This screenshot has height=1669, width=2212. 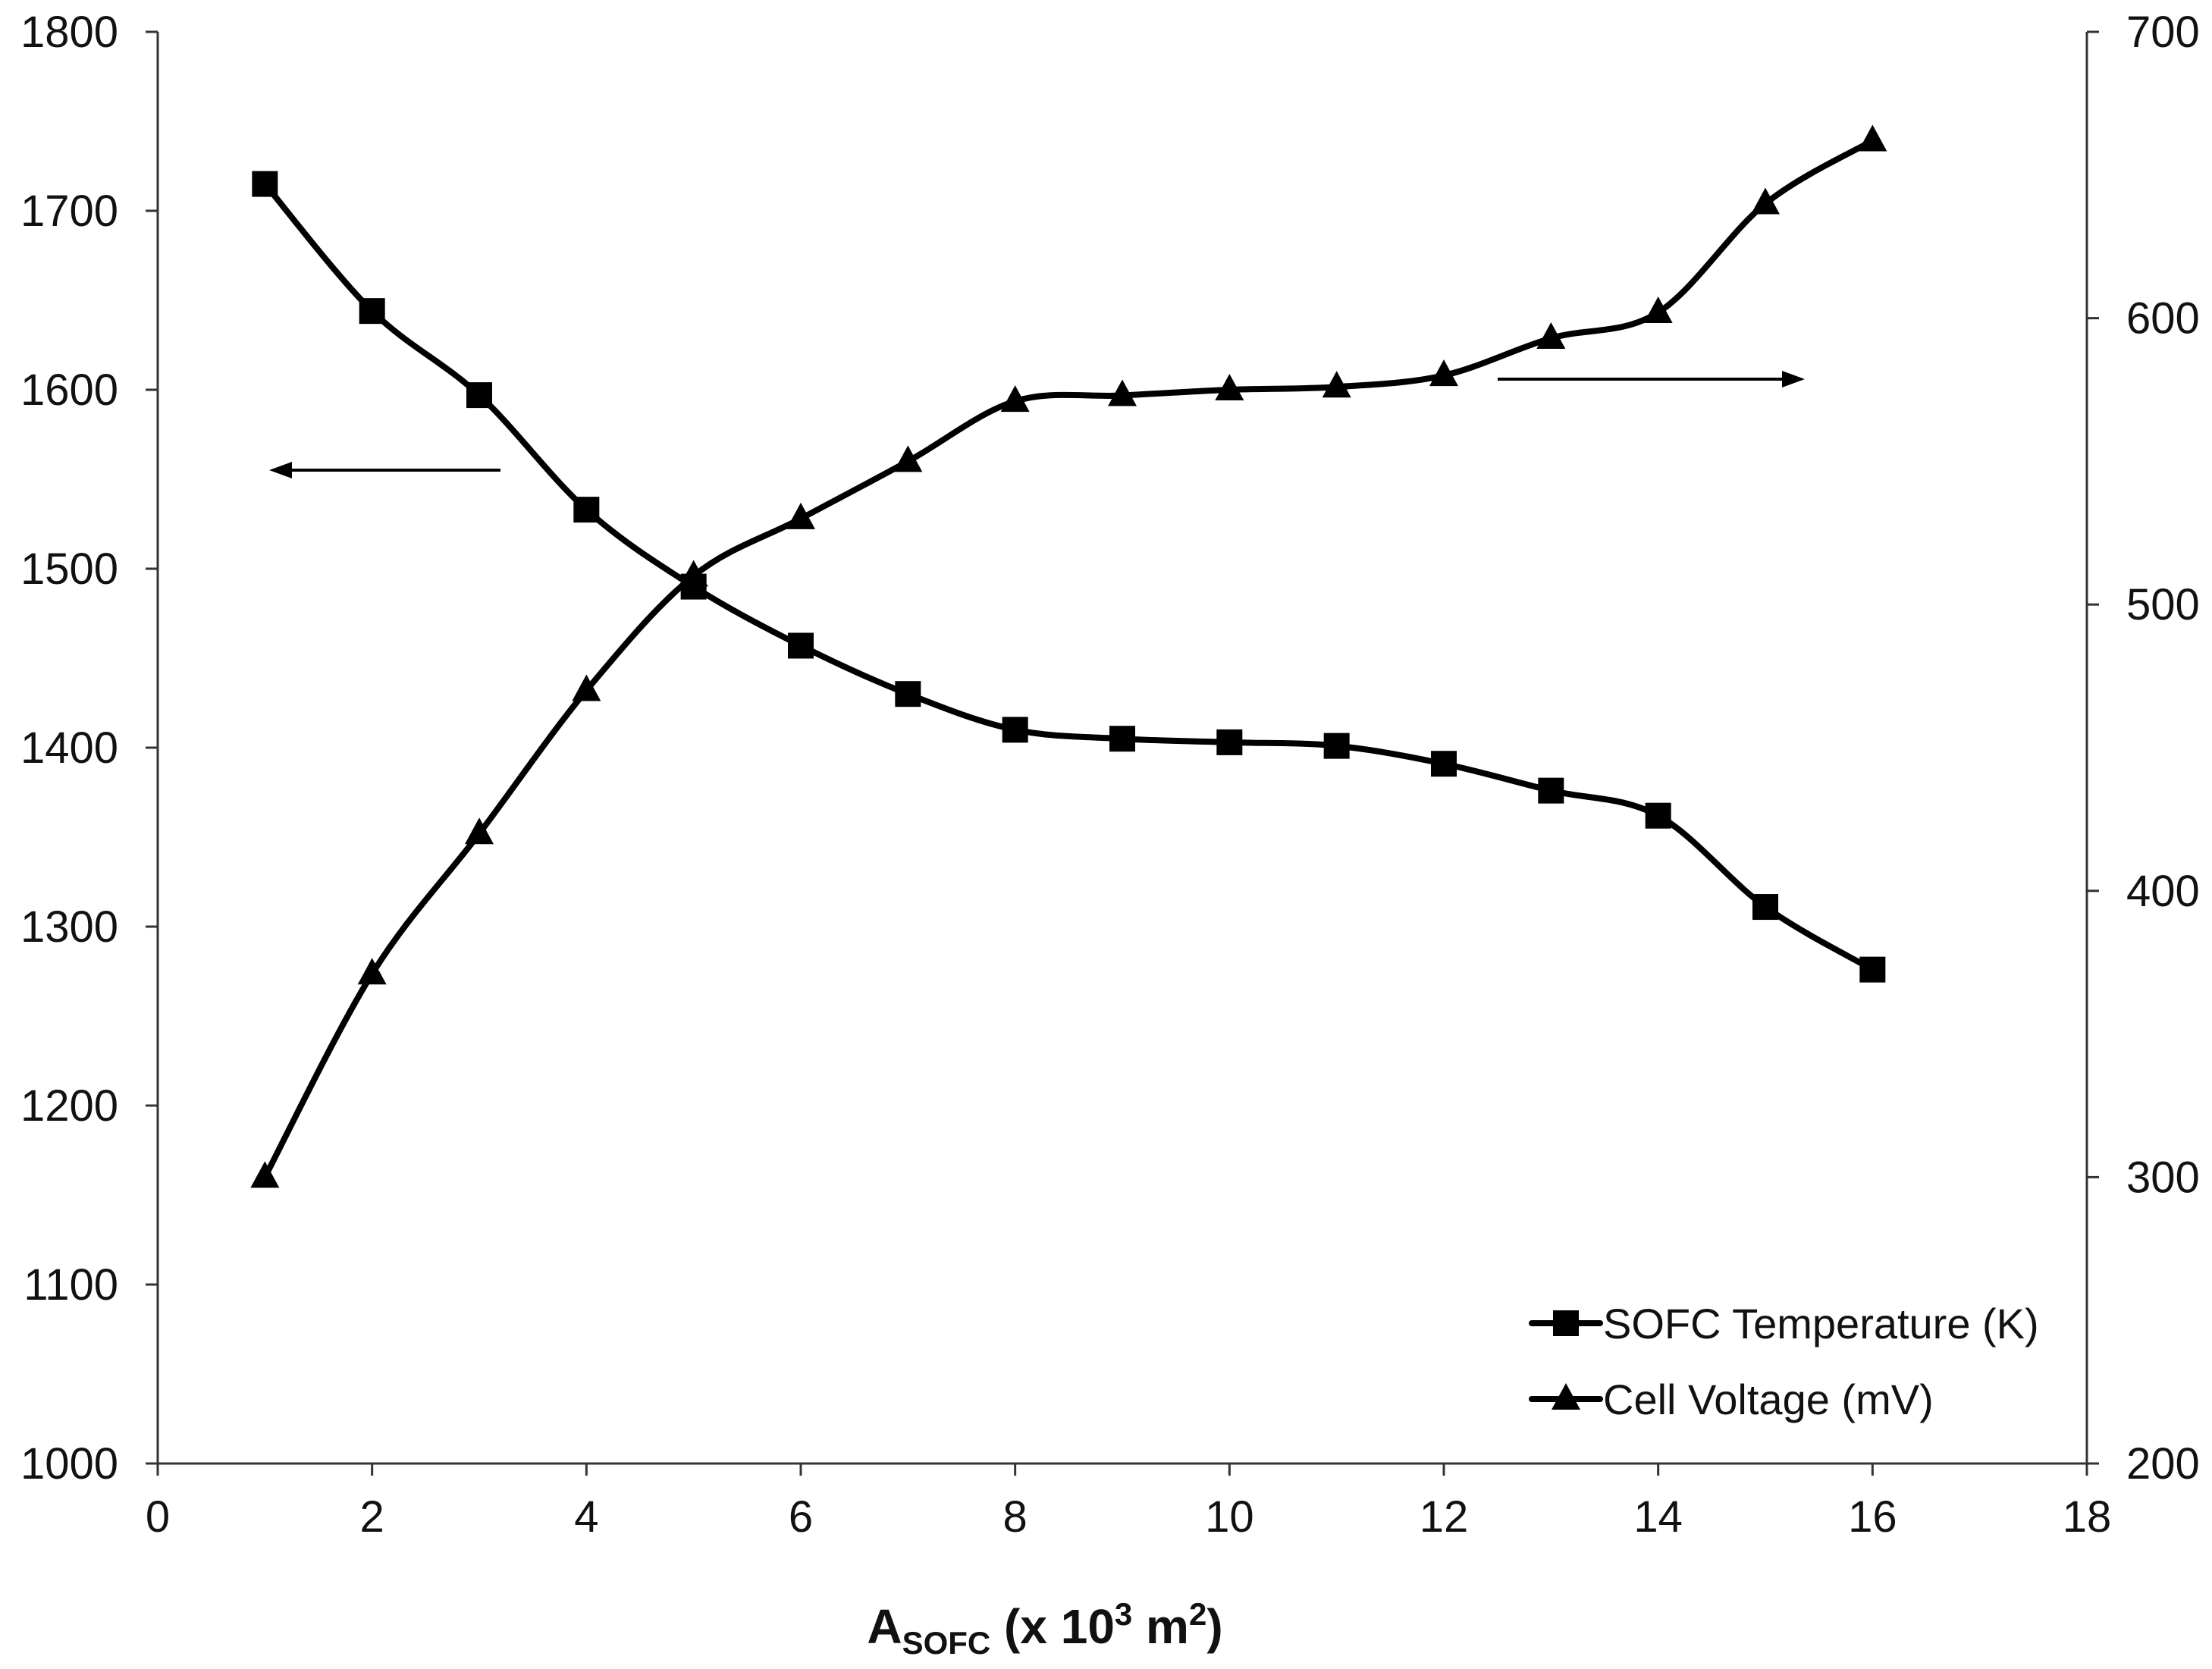 I want to click on legend: SOFC Temperature (K) Cell Voltage (mV), so click(x=1784, y=1361).